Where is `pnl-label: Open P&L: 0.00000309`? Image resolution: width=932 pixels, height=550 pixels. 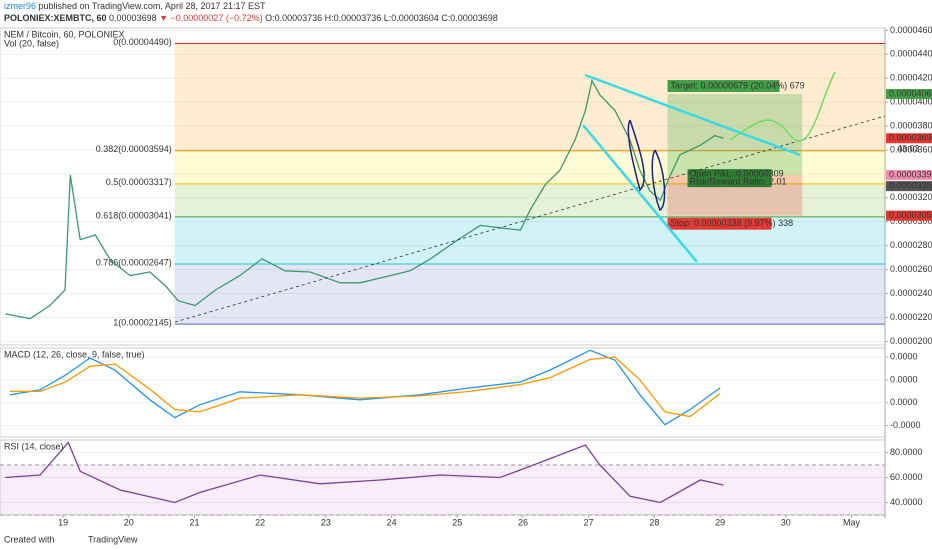
pnl-label: Open P&L: 0.00000309 is located at coordinates (737, 174).